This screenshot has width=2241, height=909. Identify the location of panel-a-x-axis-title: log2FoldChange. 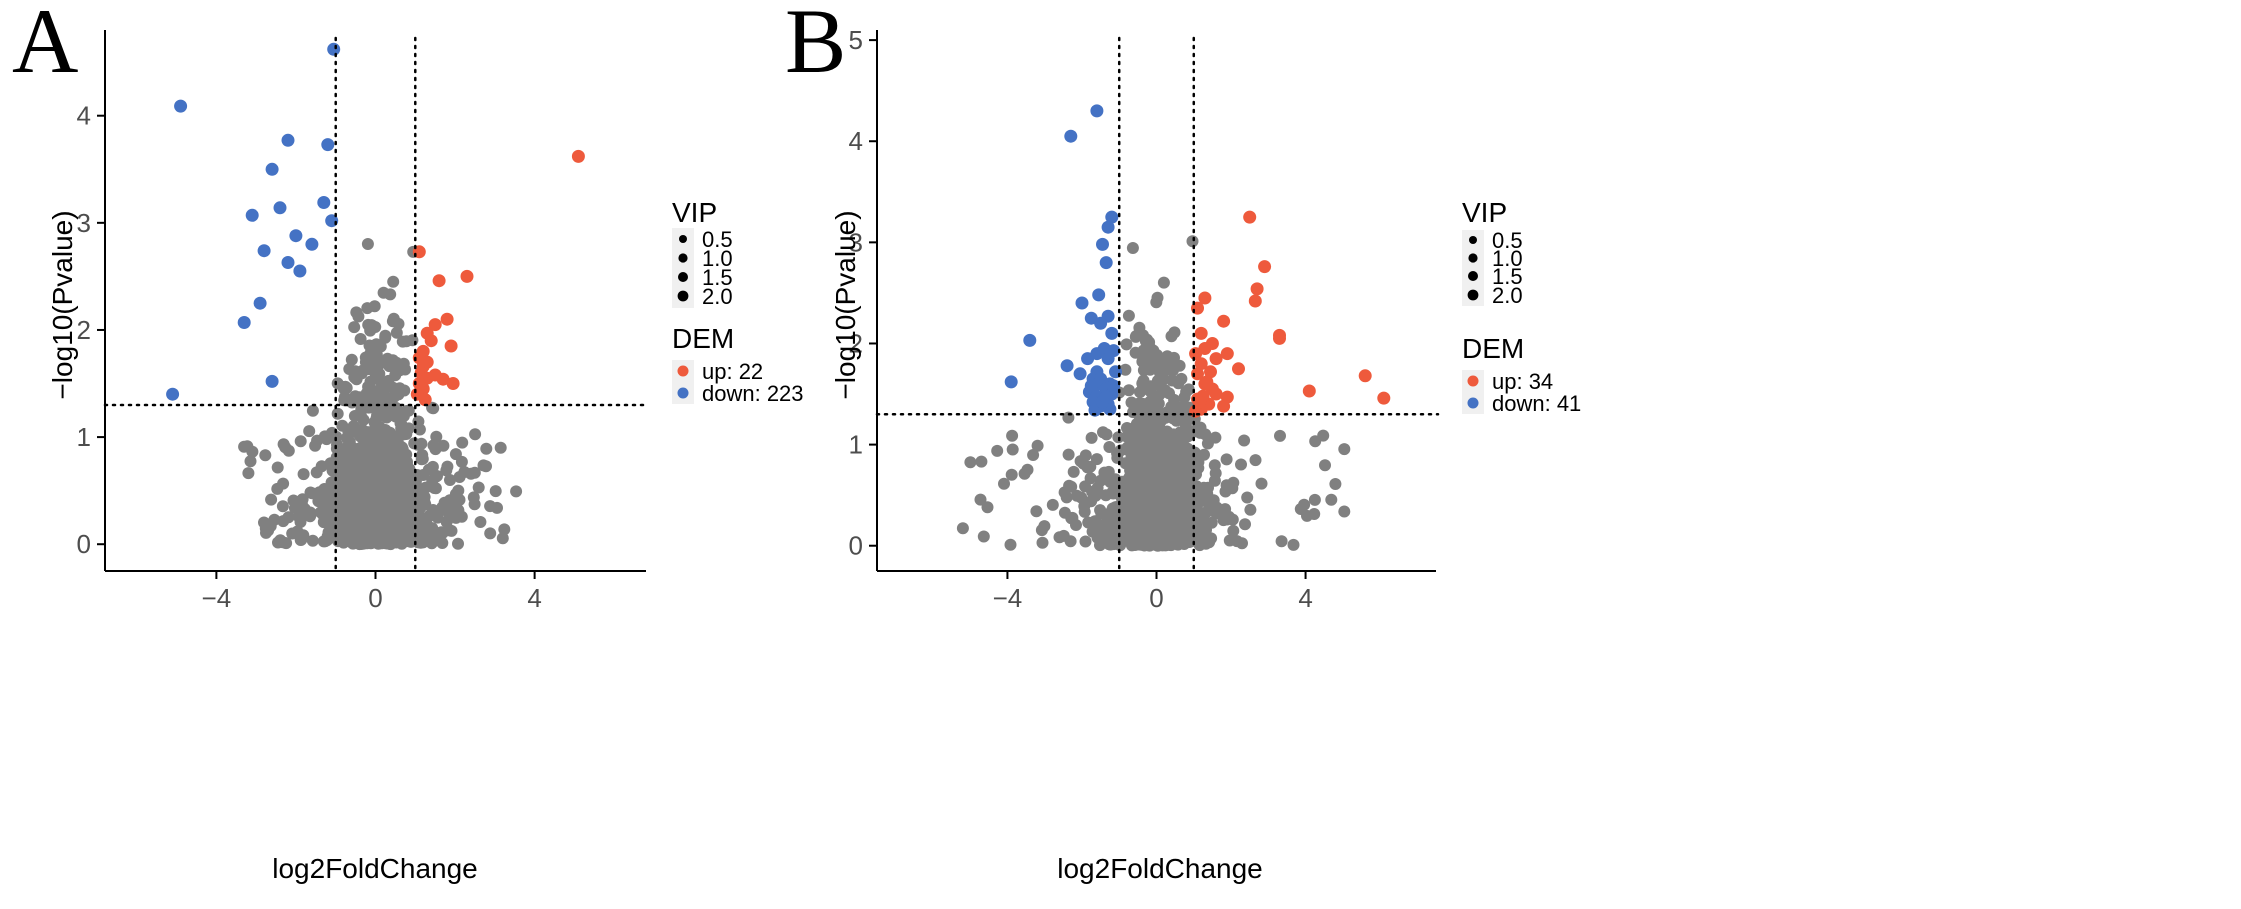
(375, 868).